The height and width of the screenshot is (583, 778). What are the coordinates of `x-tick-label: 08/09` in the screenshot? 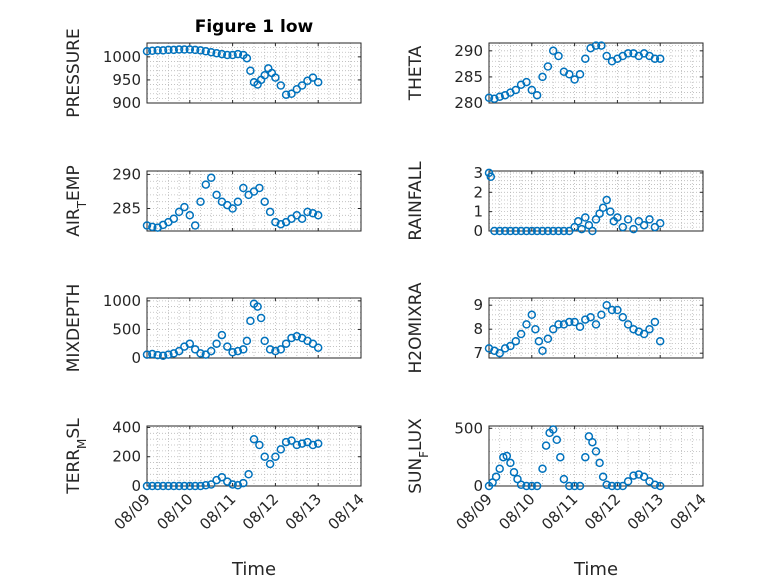 It's located at (132, 511).